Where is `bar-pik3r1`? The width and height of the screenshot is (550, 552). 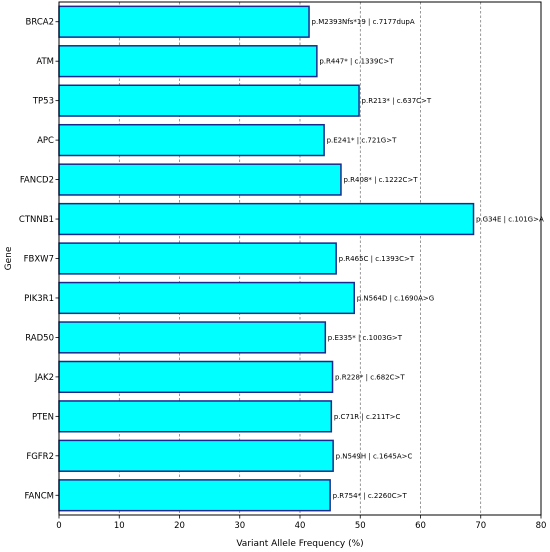
bar-pik3r1 is located at coordinates (206, 298).